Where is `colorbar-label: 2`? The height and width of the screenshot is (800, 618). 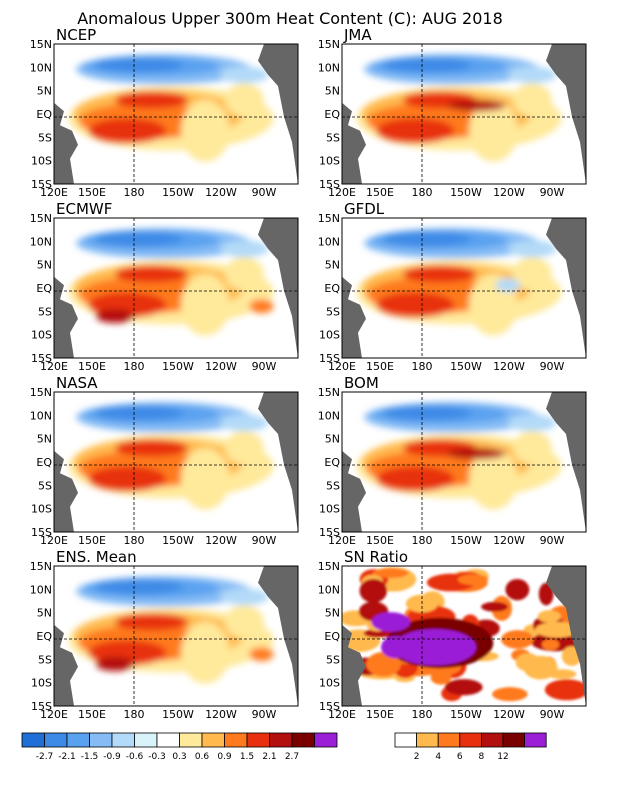
colorbar-label: 2 is located at coordinates (417, 757).